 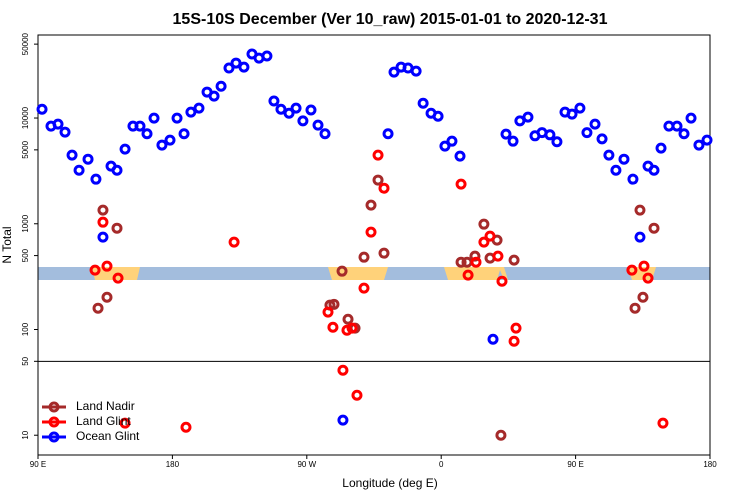 What do you see at coordinates (441, 464) in the screenshot?
I see `x-tick-label: 0` at bounding box center [441, 464].